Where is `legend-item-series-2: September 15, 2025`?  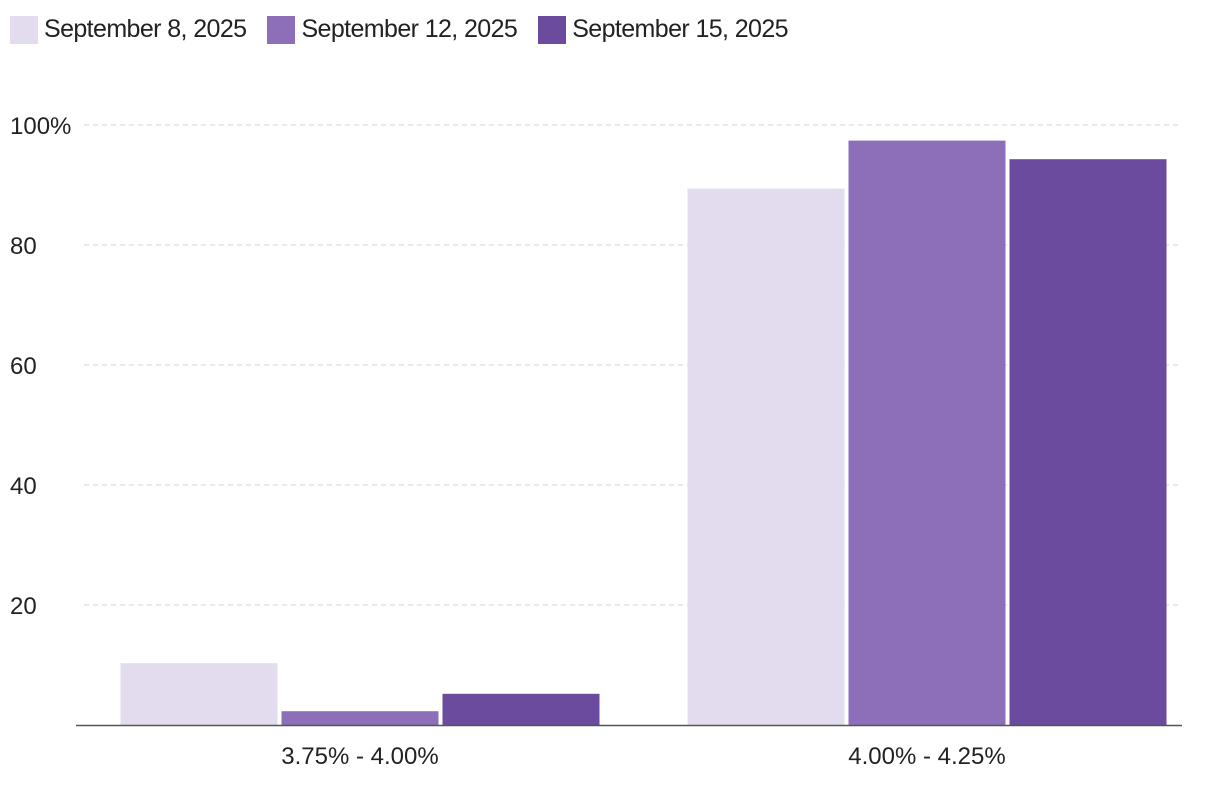
legend-item-series-2: September 15, 2025 is located at coordinates (663, 29).